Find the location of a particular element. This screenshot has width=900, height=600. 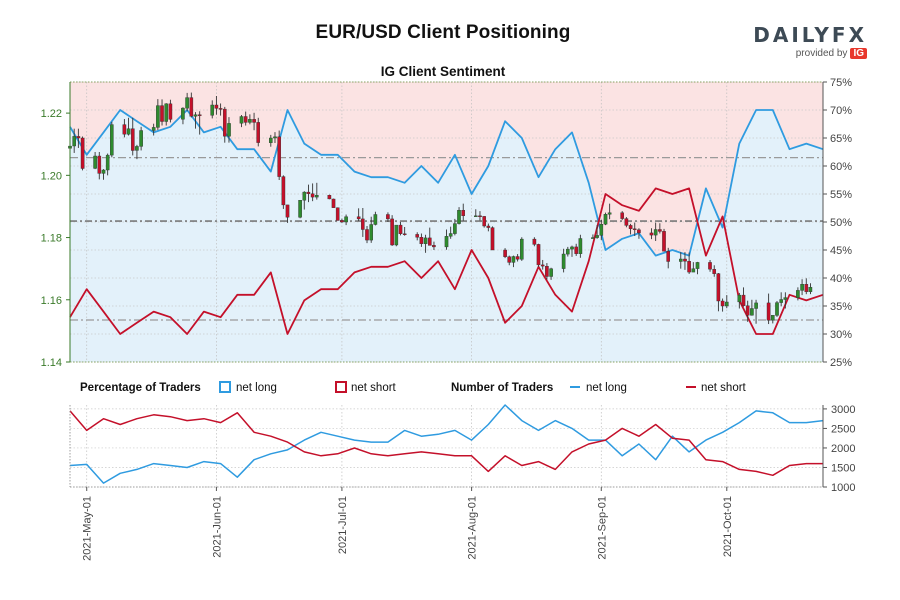

logo-subtext: provided by IG is located at coordinates (810, 53).